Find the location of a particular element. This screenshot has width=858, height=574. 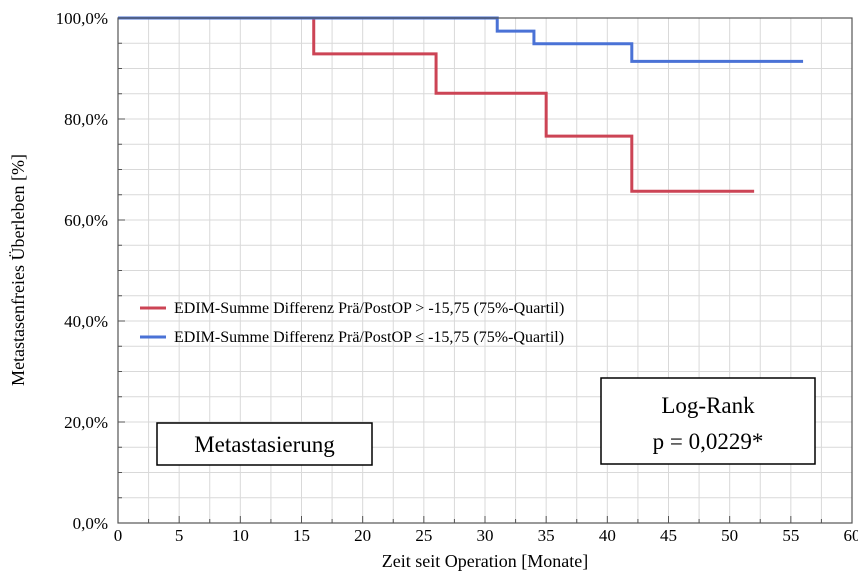

y-tick-label: 40,0% is located at coordinates (86, 321).